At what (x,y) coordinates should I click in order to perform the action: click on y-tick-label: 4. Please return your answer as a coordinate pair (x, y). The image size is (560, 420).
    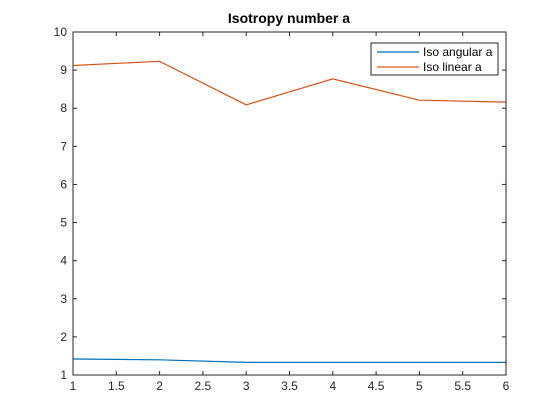
    Looking at the image, I should click on (63, 261).